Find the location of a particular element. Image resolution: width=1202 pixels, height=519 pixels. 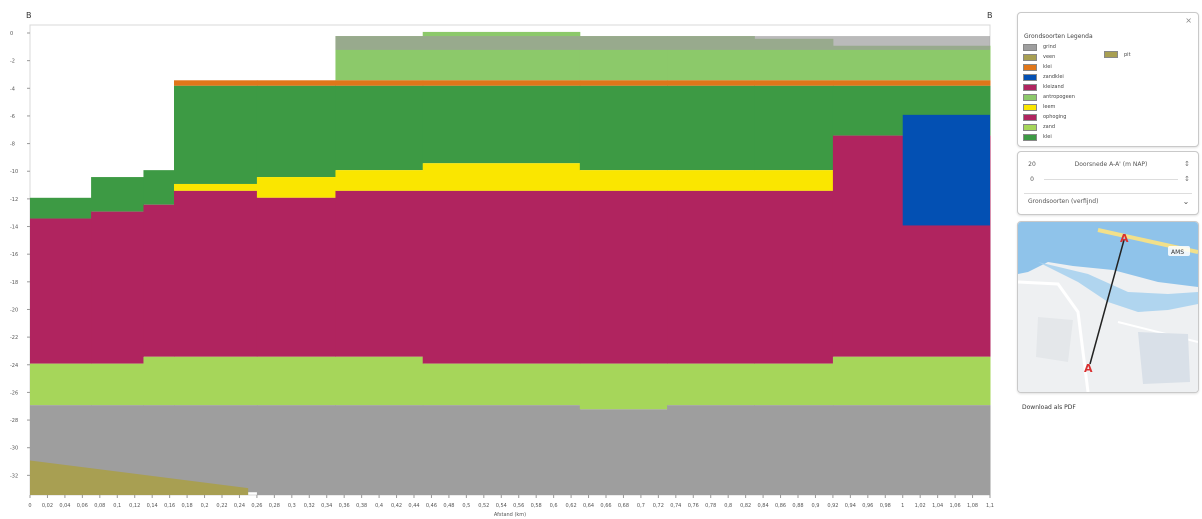

depth-top-value: 20 is located at coordinates (1032, 164).